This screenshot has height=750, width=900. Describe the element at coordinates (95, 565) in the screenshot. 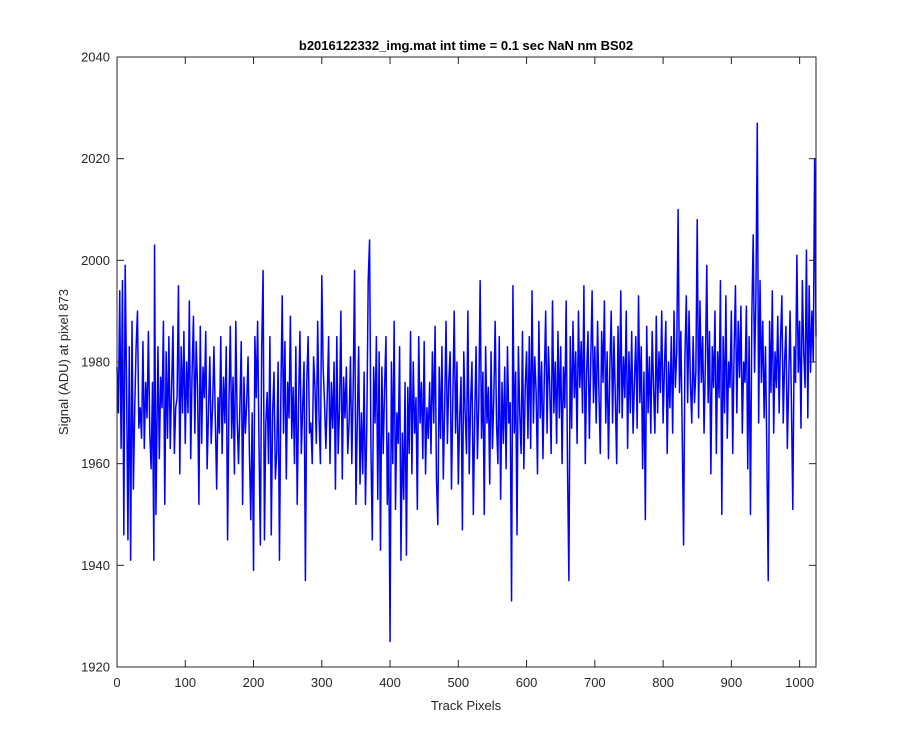

I see `y-tick-label: 1940` at that location.